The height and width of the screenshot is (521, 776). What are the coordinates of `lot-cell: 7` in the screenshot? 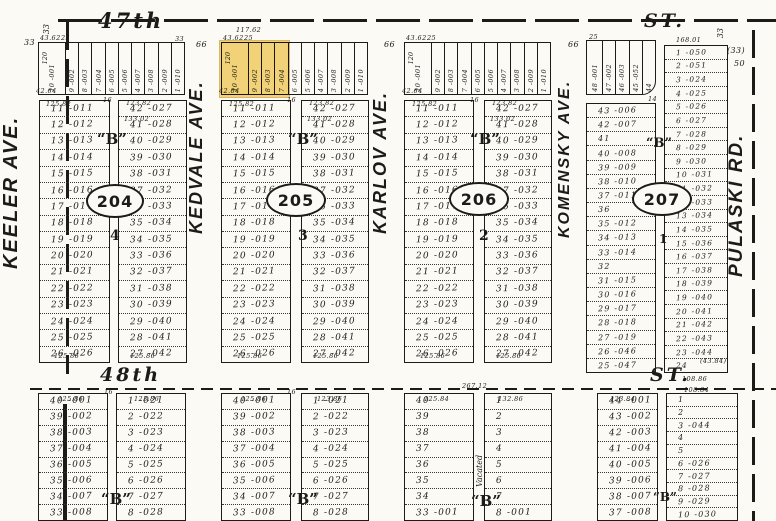 It's located at (518, 496).